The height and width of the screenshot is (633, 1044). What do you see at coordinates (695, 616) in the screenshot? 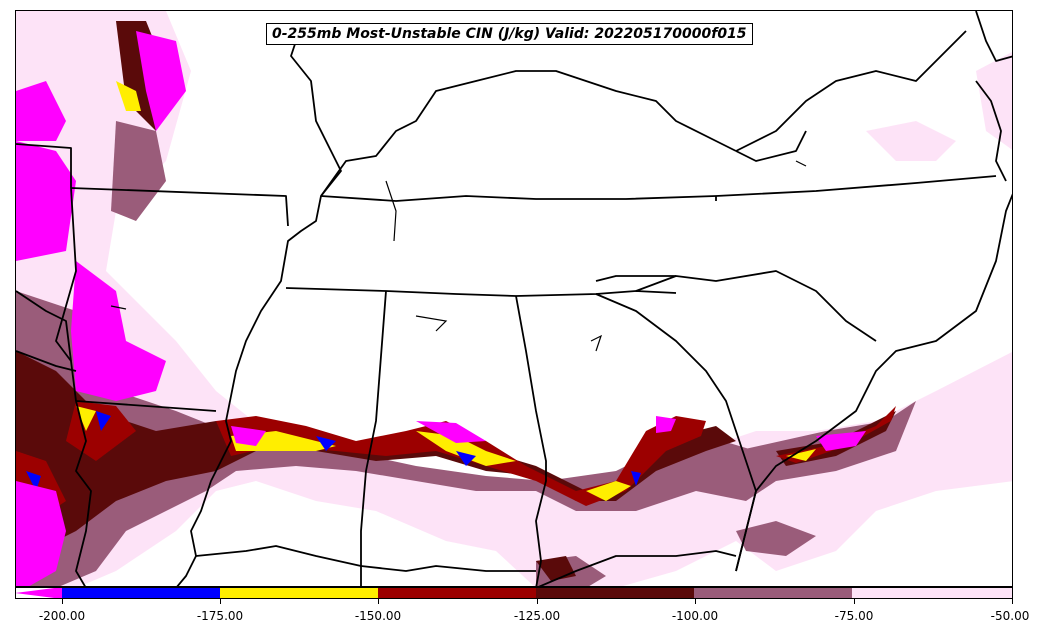
I see `colorbar-tick-label: -100.00` at bounding box center [695, 616].